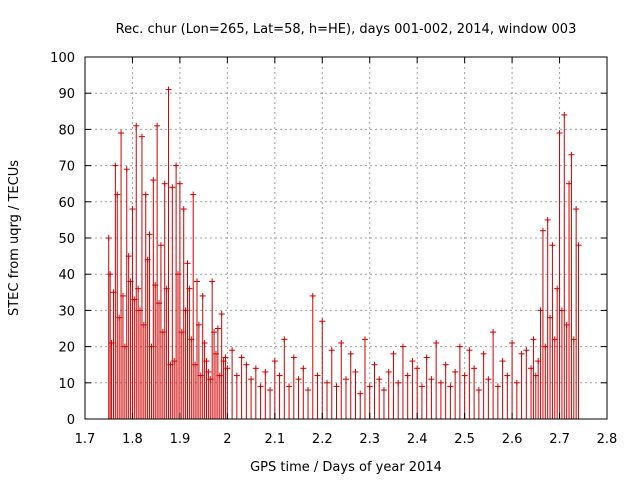  What do you see at coordinates (607, 439) in the screenshot?
I see `x-tick-label: 2.8` at bounding box center [607, 439].